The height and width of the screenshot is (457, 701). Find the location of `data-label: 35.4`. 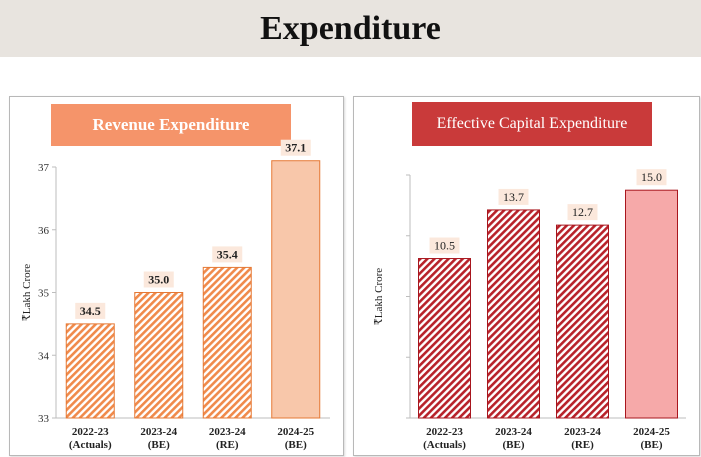

data-label: 35.4 is located at coordinates (227, 254).